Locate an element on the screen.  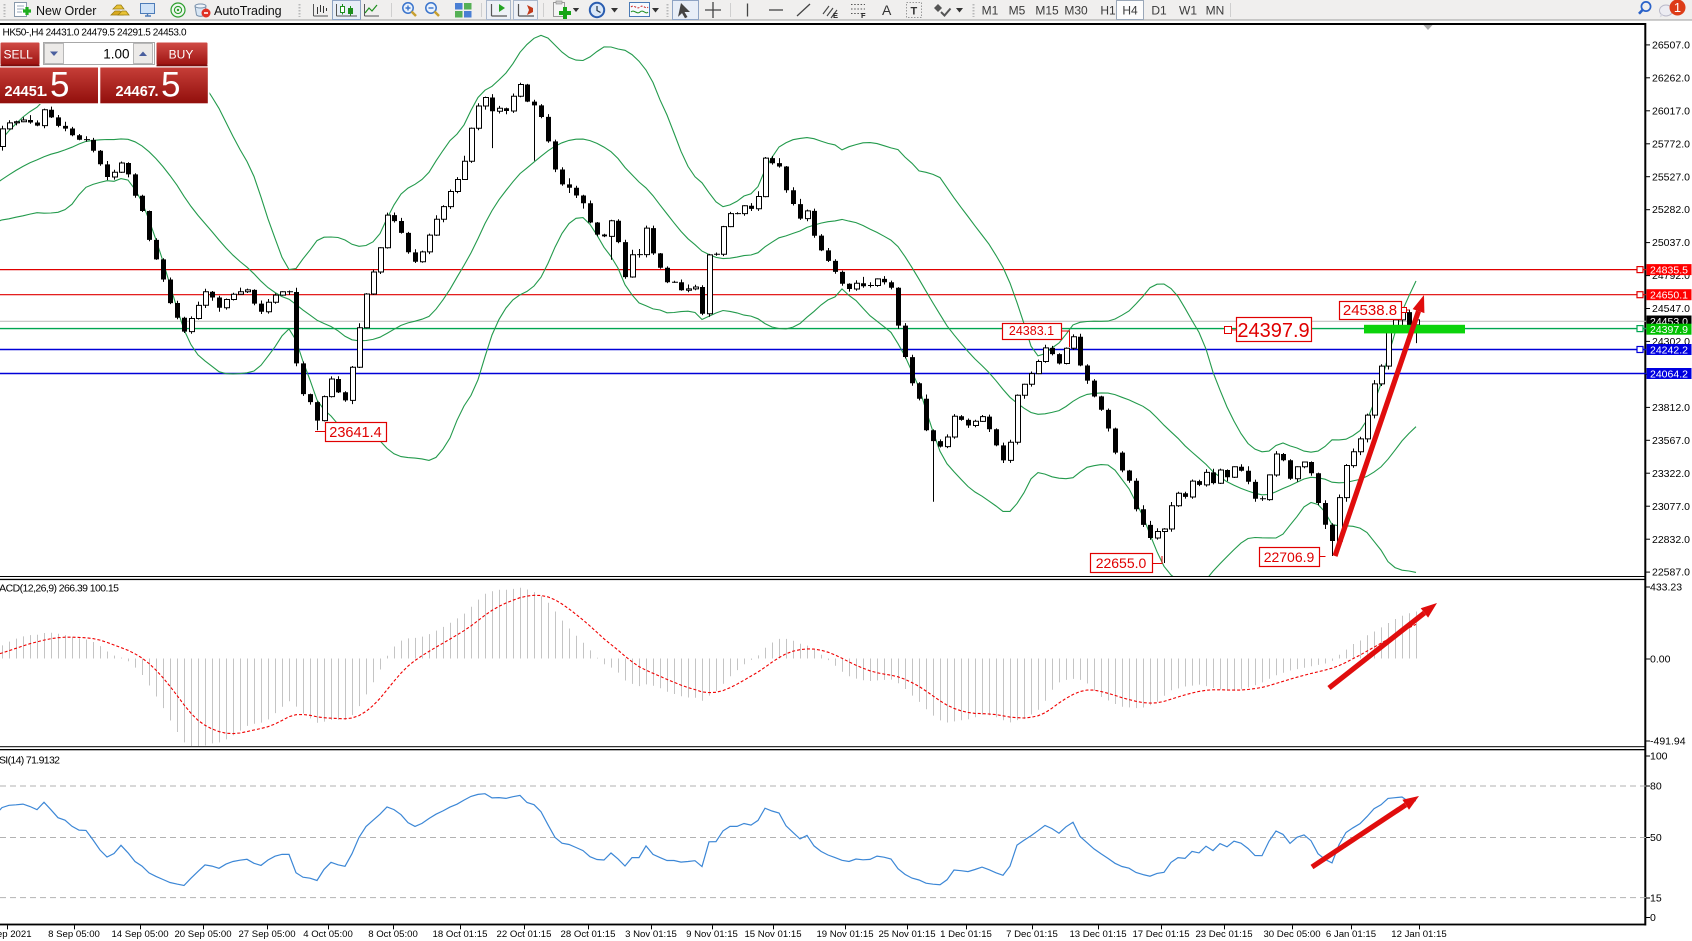
svg-text: 17 Dec 01:15 is located at coordinates (1160, 934).